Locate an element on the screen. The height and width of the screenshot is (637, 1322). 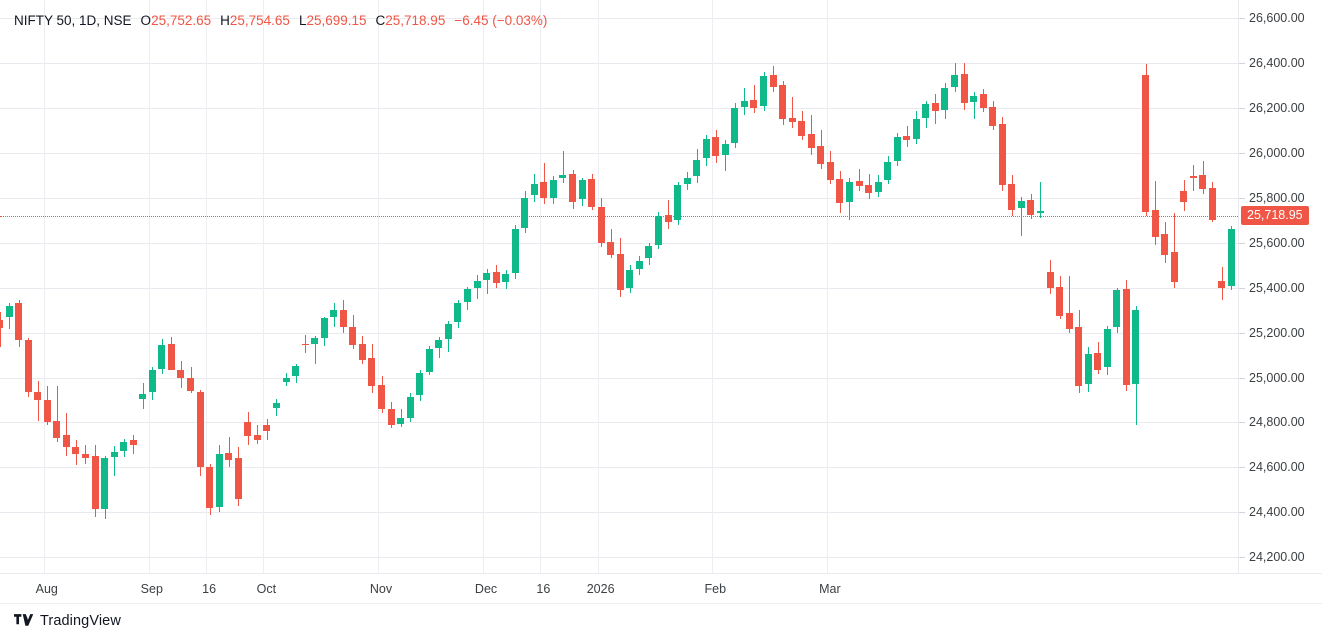
symbol-label: NIFTY 50, 1D, NSE is located at coordinates (73, 20).